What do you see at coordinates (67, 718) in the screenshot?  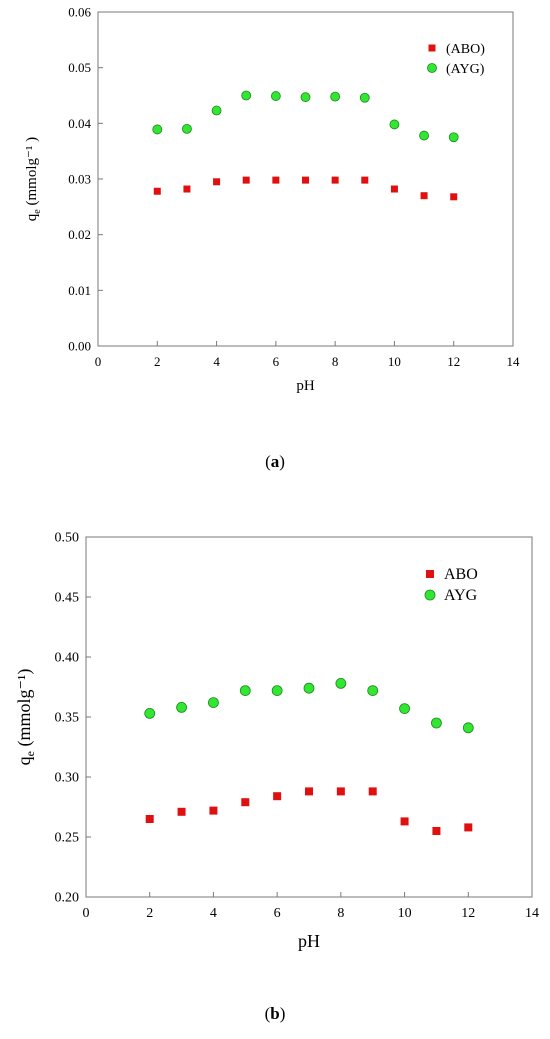 I see `chart-b-y-tick-label: 0.35` at bounding box center [67, 718].